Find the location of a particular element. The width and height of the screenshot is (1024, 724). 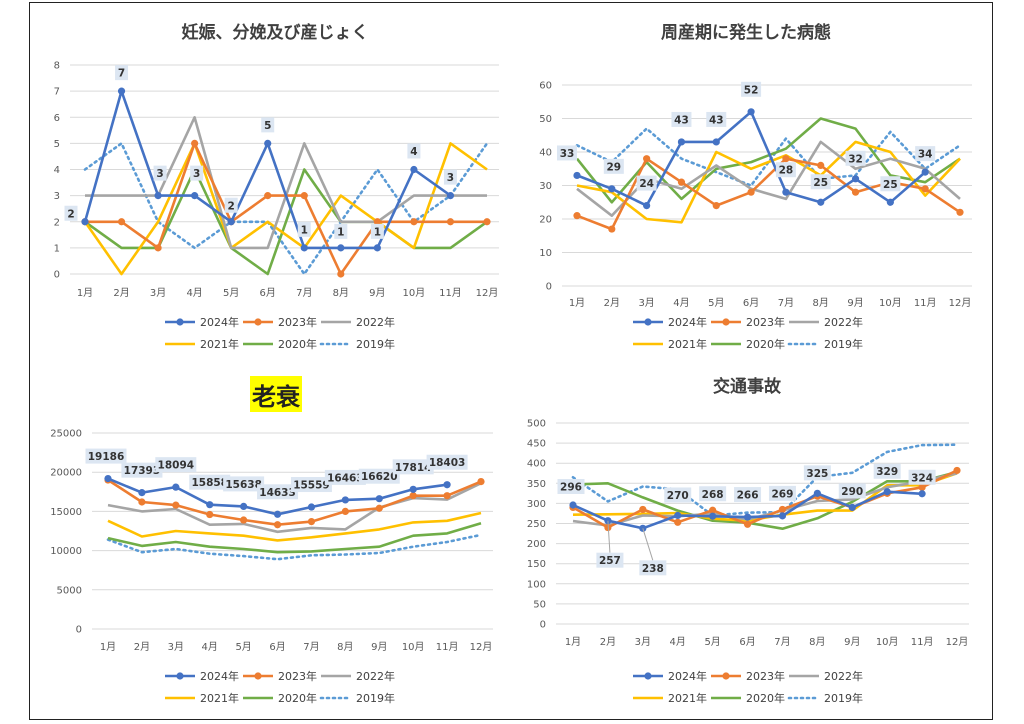

x-tick-label: 4月 is located at coordinates (194, 293).